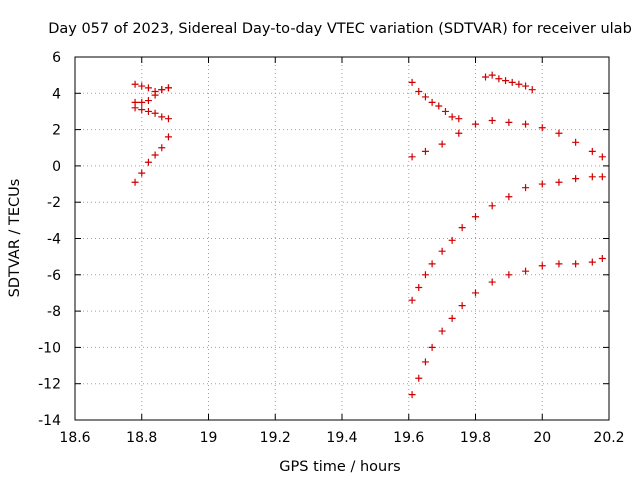 The width and height of the screenshot is (640, 480). I want to click on x-tick-label: 20.2, so click(608, 438).